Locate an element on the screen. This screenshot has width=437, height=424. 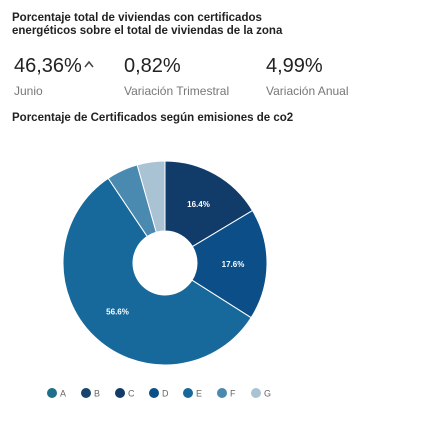
kpi: 4,99% Variación Anual is located at coordinates (307, 76).